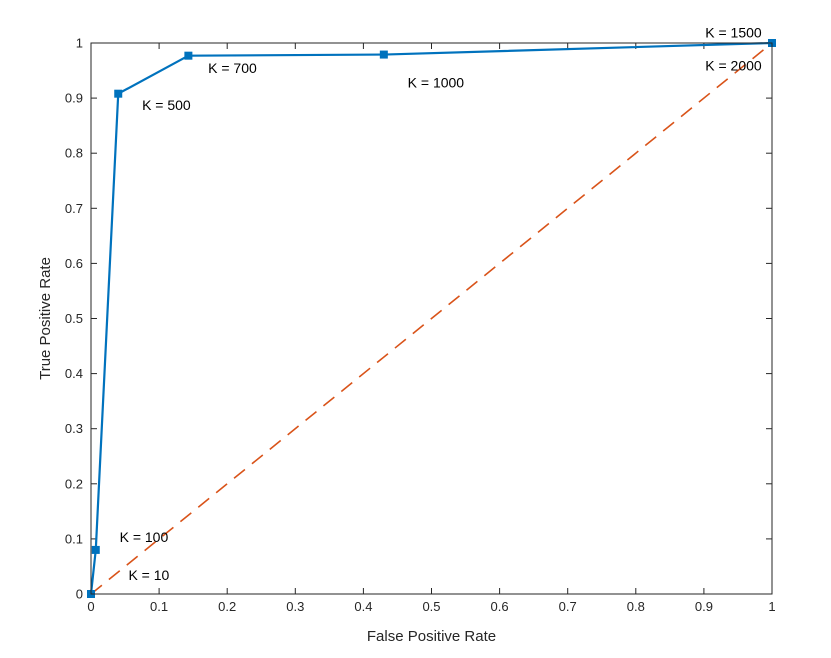 Image resolution: width=831 pixels, height=658 pixels. What do you see at coordinates (74, 98) in the screenshot?
I see `y-tick-label: 0.9` at bounding box center [74, 98].